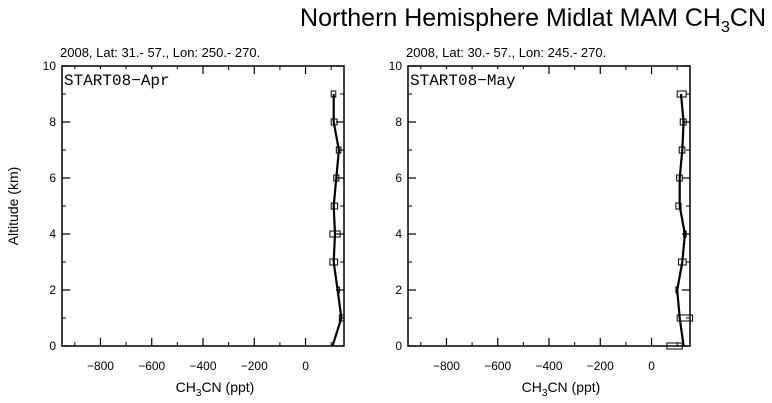 This screenshot has height=403, width=772. I want to click on figure-title-sub: 3, so click(725, 27).